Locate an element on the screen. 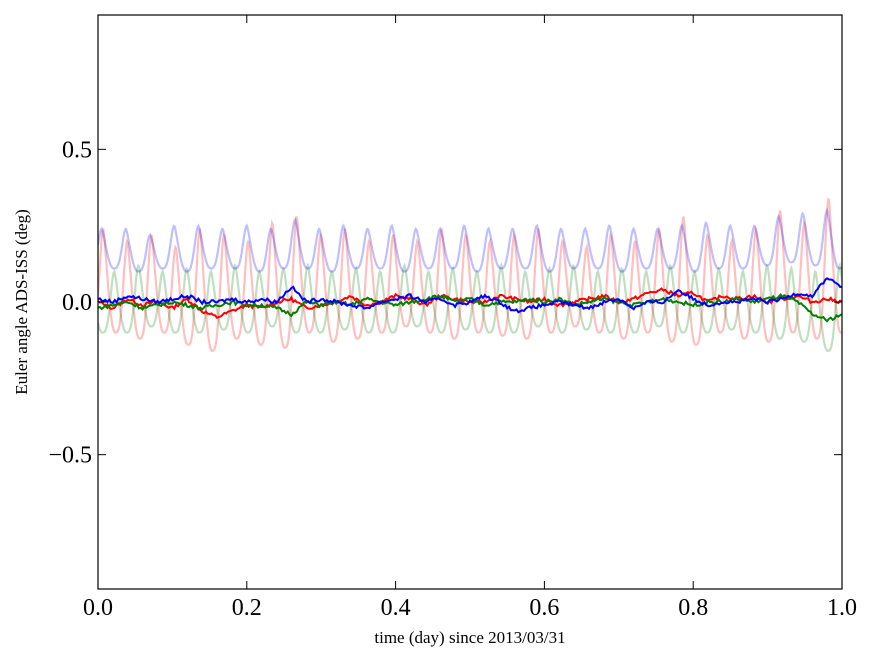  x-tick-label: 0.8 is located at coordinates (693, 608).